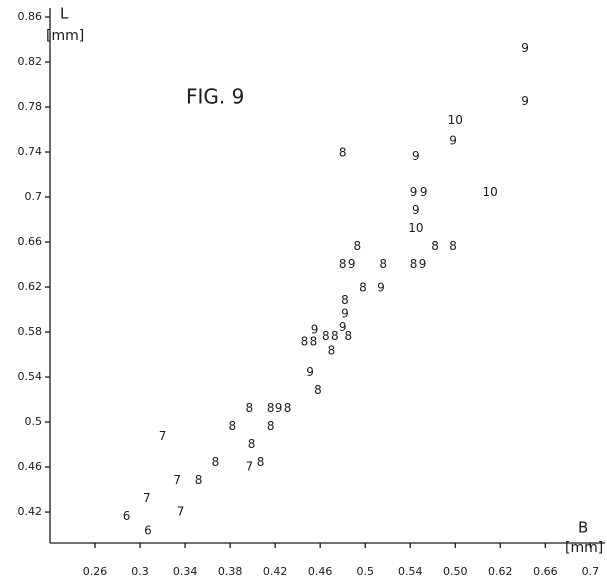  I want to click on y-unit: [mm], so click(65, 36).